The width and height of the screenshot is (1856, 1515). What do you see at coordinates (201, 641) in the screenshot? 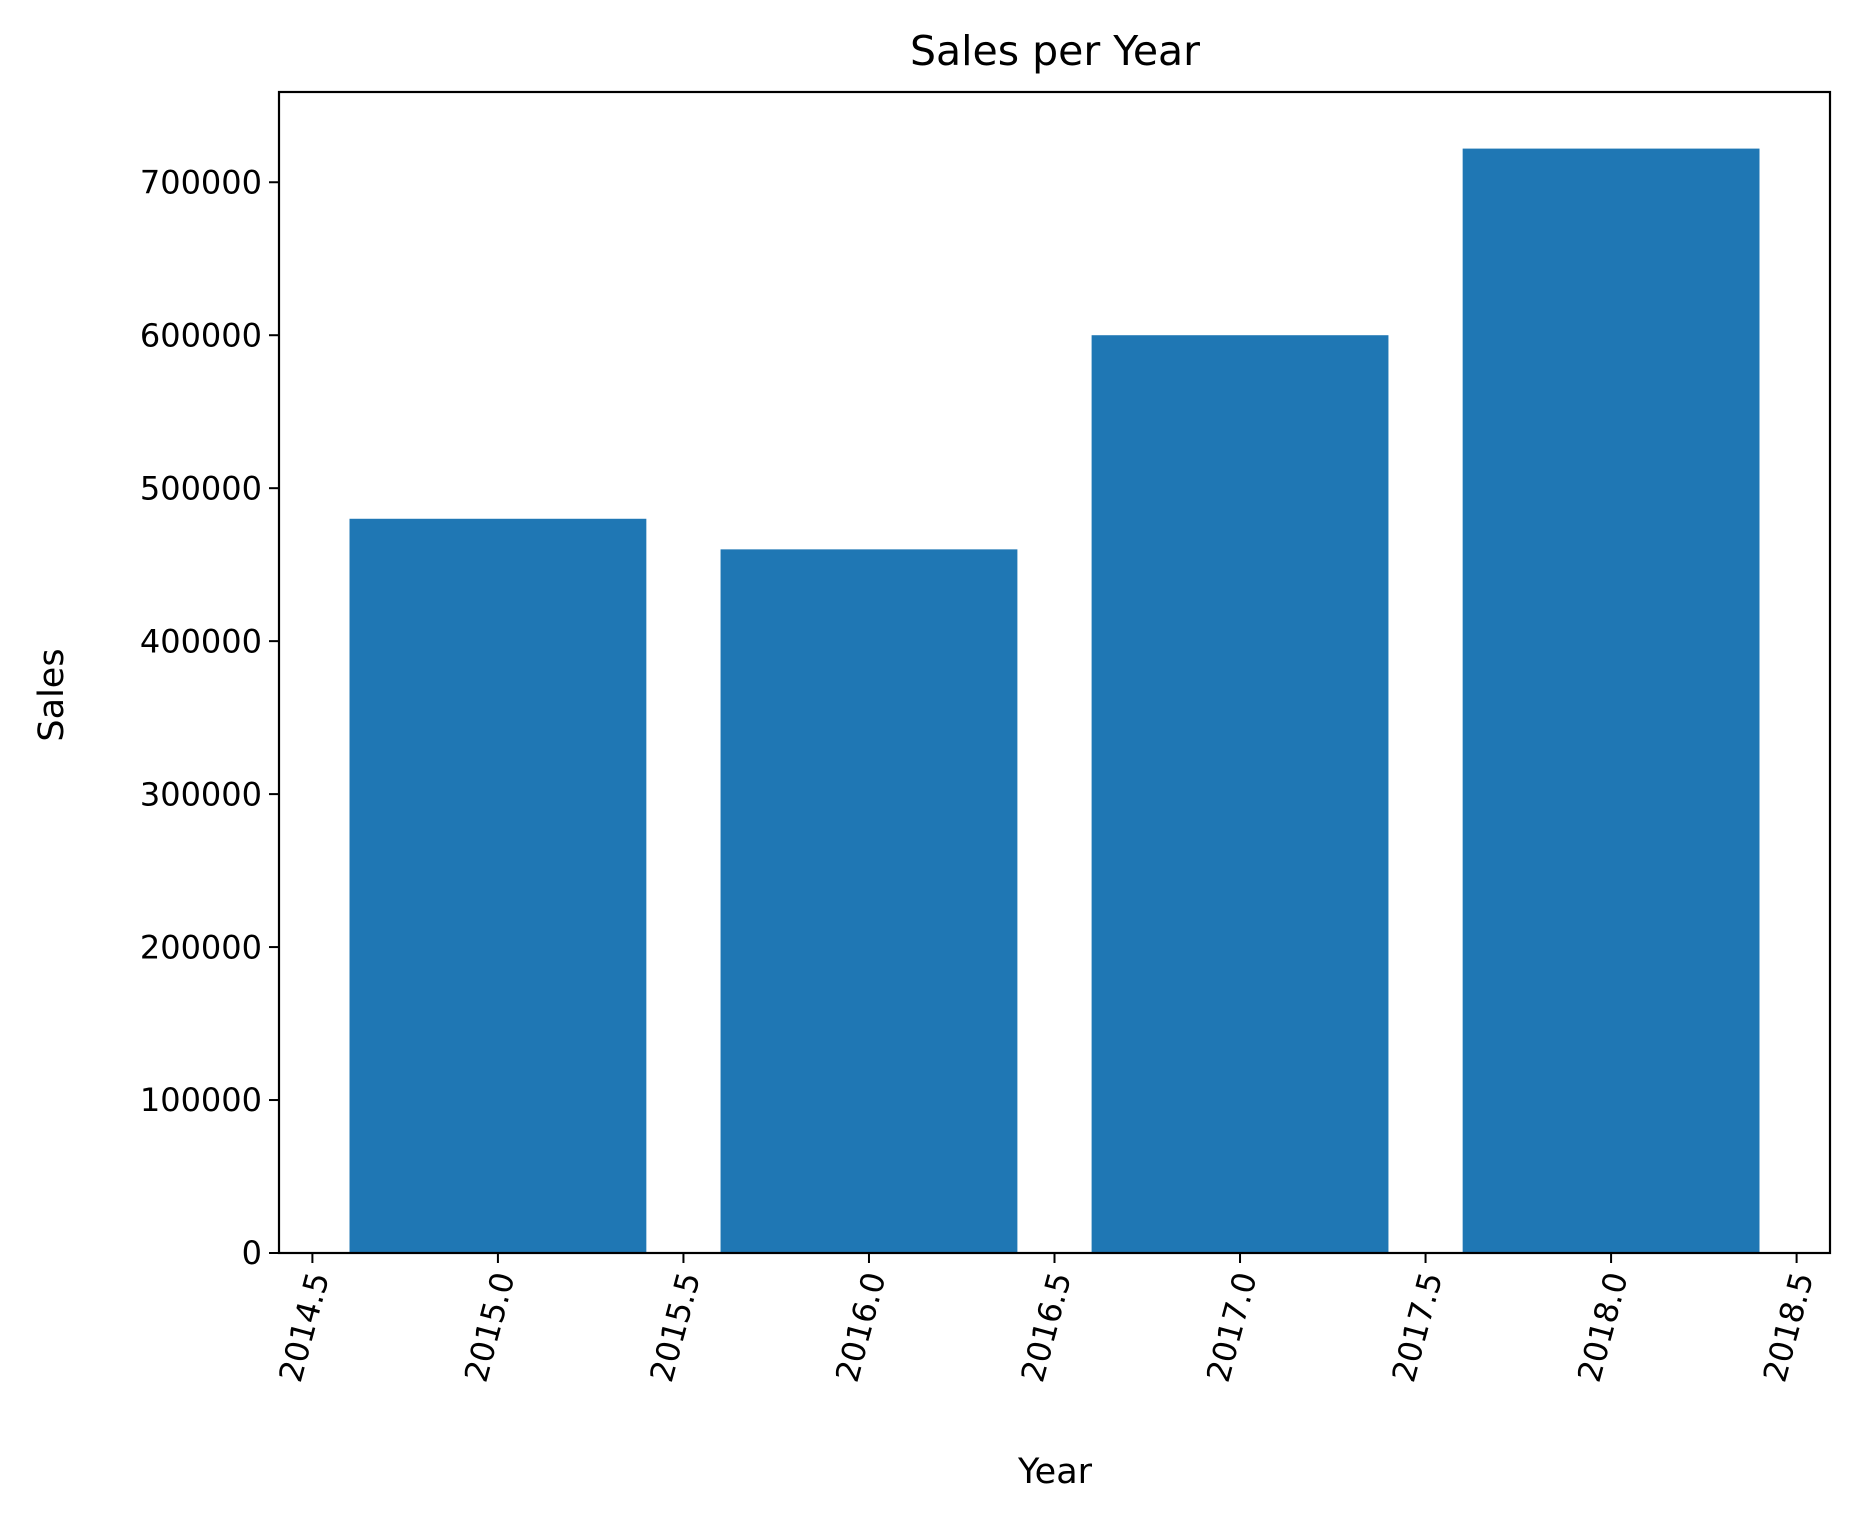
I see `y-tick-label: 400000` at bounding box center [201, 641].